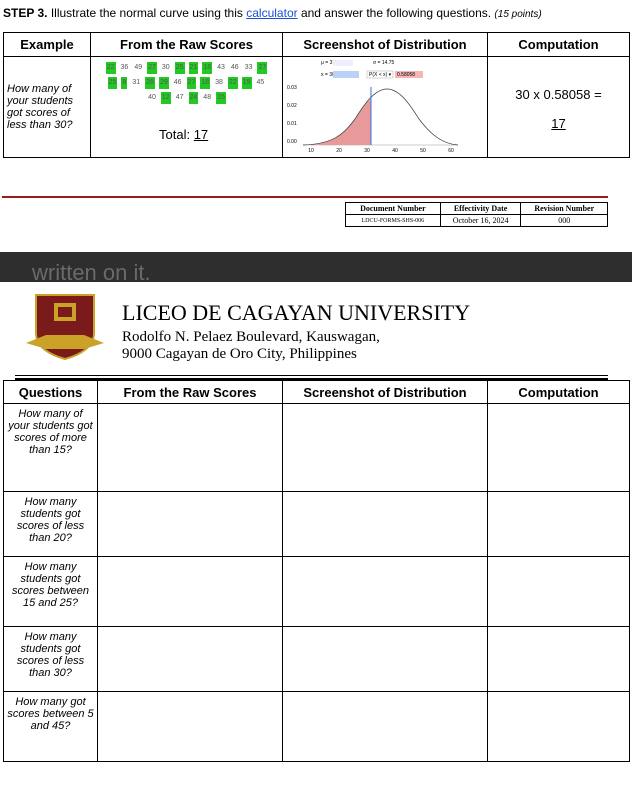 The image size is (632, 785). I want to click on doc-value: October 16, 2024, so click(480, 220).